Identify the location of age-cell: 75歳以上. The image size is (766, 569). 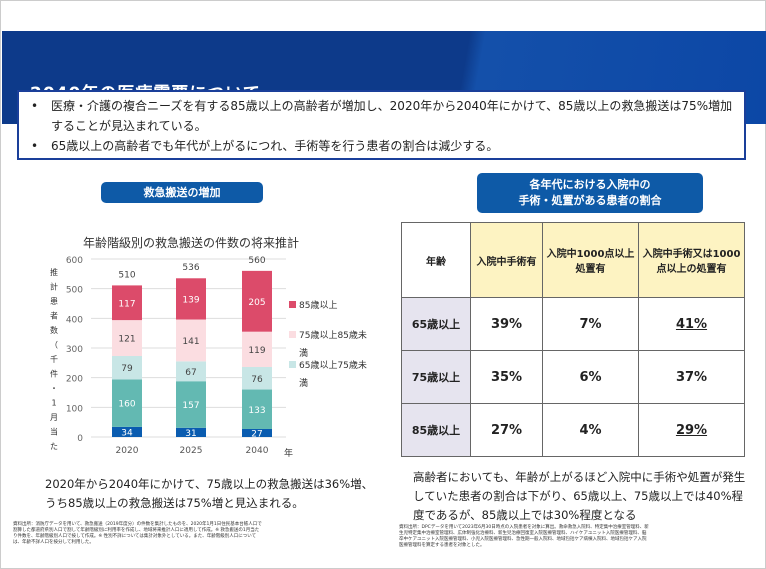
(436, 377).